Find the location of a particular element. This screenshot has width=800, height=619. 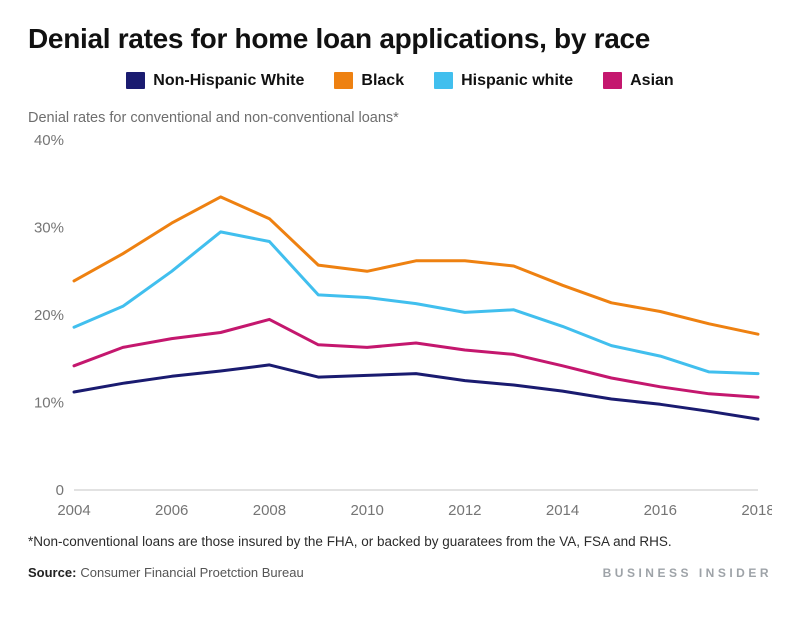

source-label: Source: is located at coordinates (52, 572).